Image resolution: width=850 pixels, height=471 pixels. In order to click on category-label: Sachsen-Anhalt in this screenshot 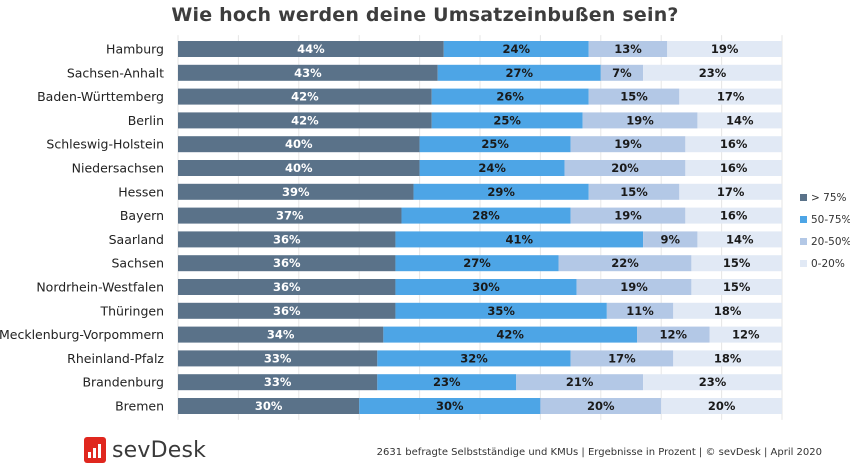, I will do `click(115, 72)`.